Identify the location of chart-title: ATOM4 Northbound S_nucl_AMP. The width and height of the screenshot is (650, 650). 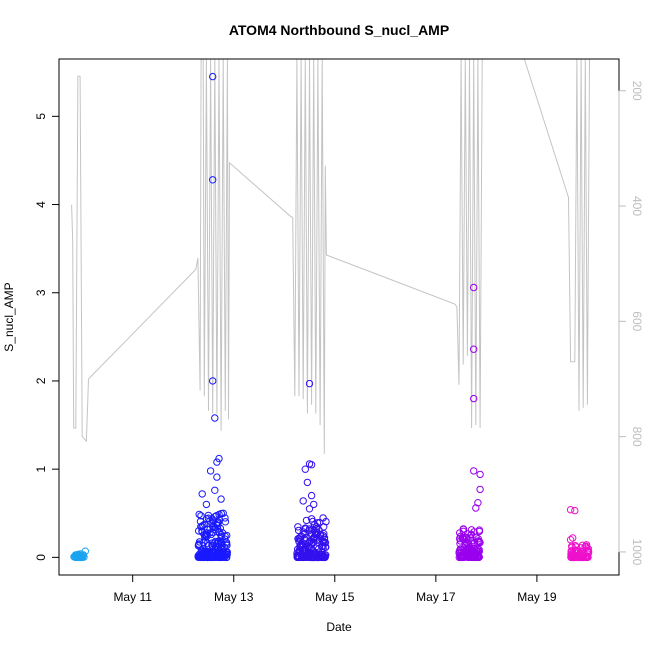
(339, 30).